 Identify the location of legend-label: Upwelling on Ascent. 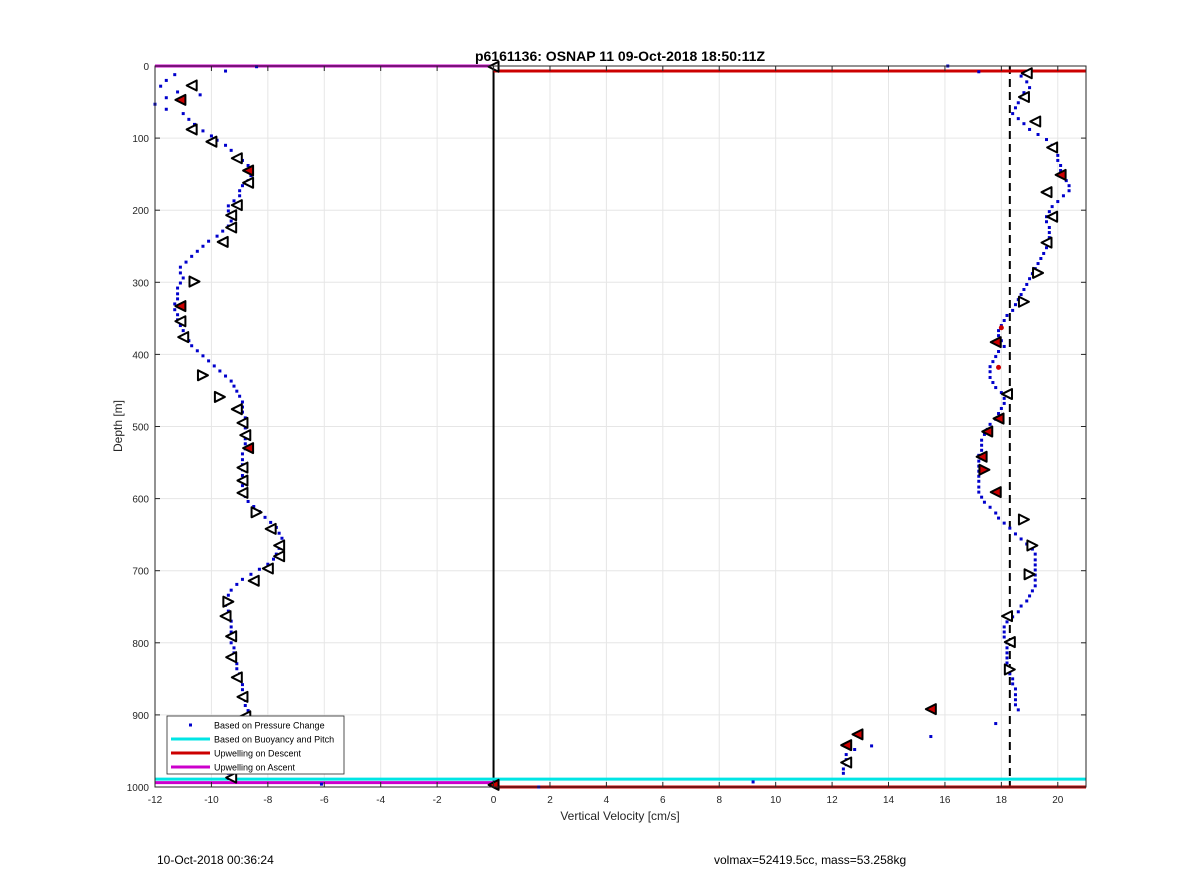
(255, 768).